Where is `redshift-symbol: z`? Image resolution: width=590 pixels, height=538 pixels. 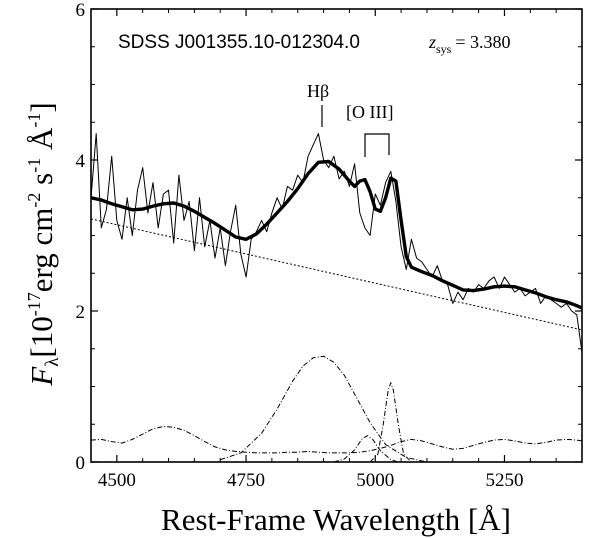
redshift-symbol: z is located at coordinates (432, 42).